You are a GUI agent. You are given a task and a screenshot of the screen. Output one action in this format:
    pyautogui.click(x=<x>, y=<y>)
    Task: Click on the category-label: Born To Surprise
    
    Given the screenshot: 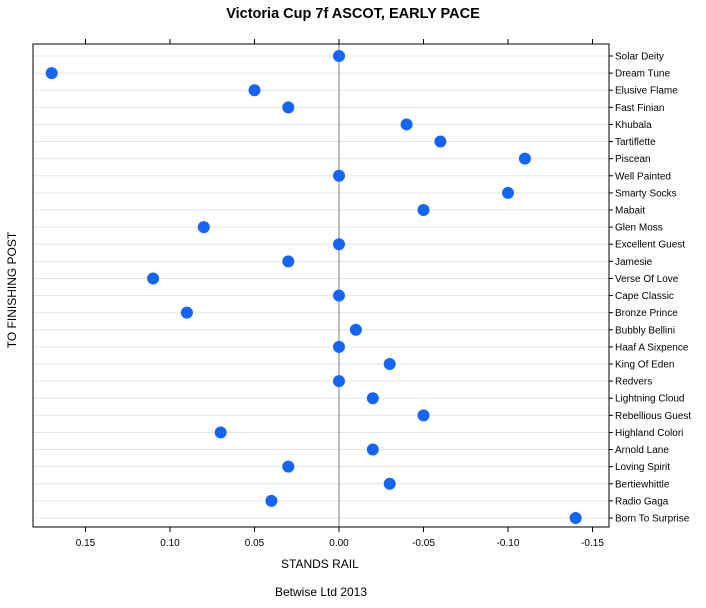 What is the action you would take?
    pyautogui.click(x=652, y=519)
    